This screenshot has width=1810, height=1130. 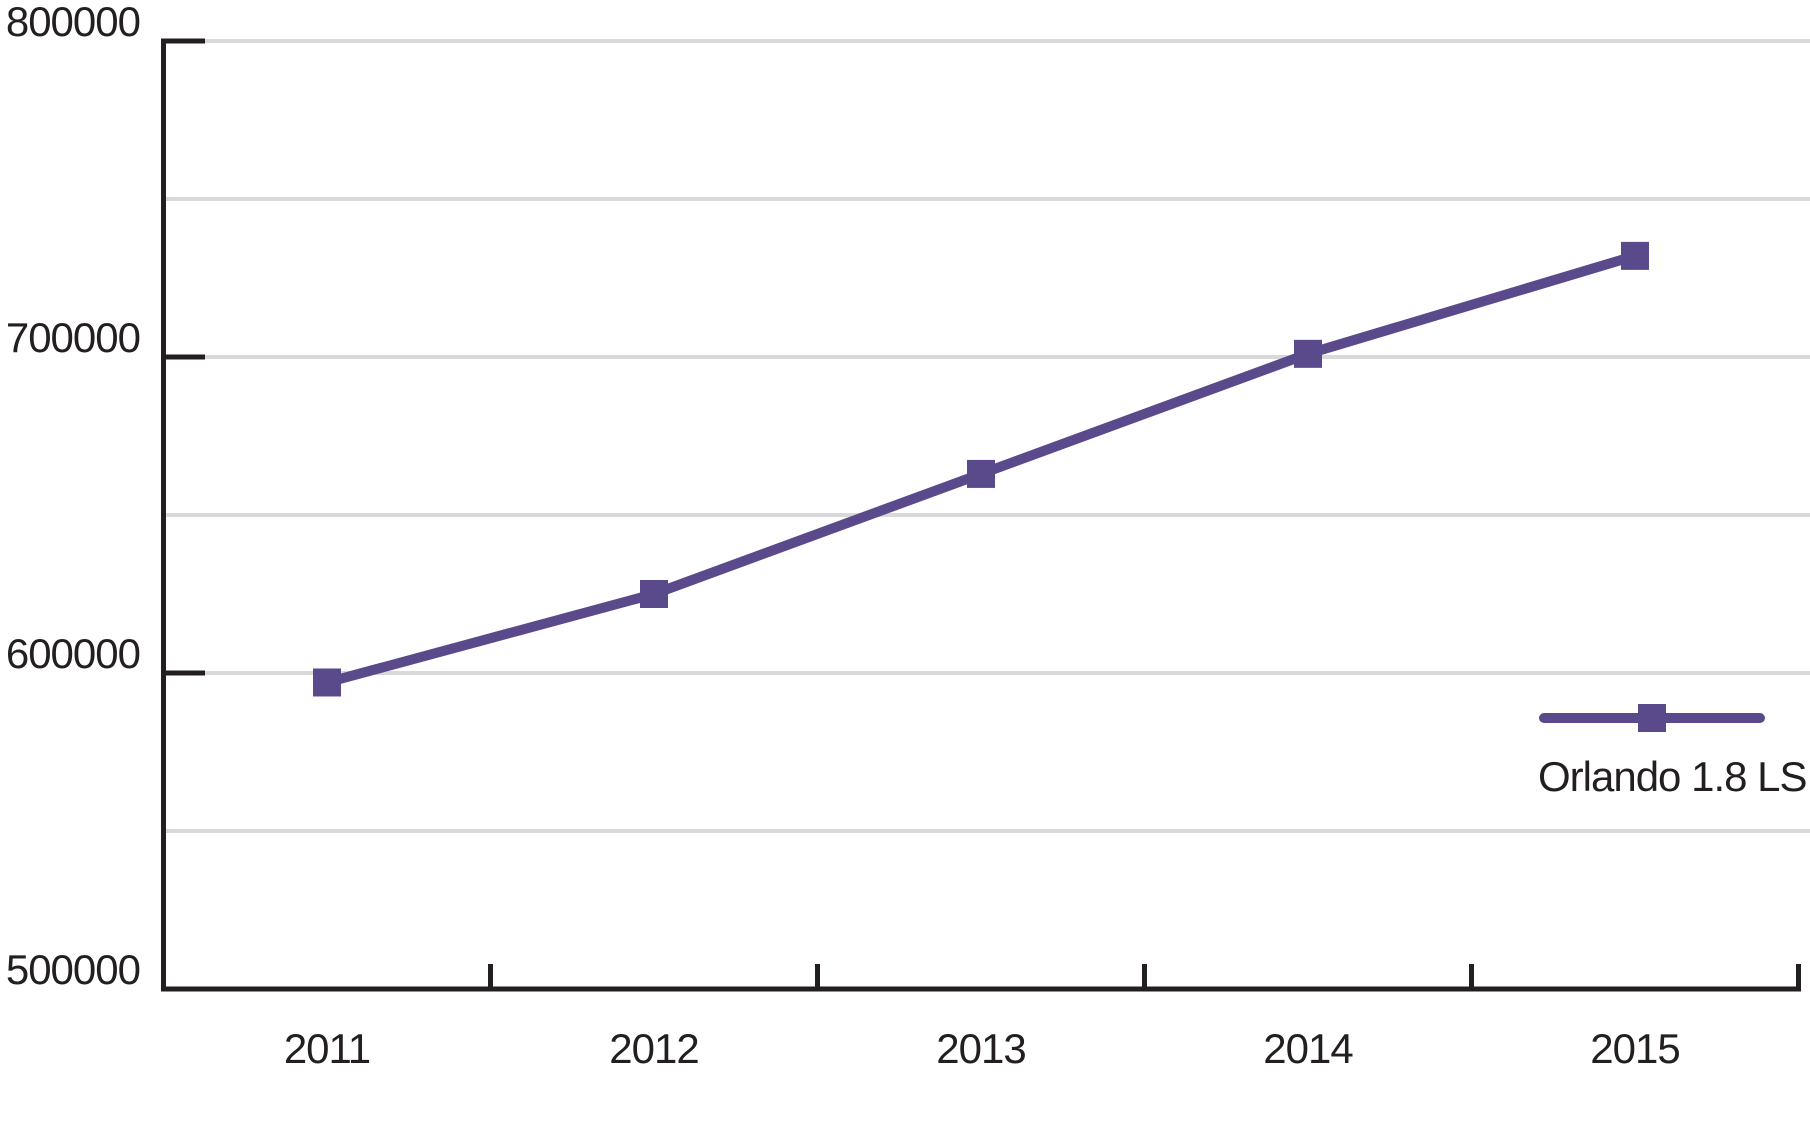 What do you see at coordinates (73, 22) in the screenshot?
I see `y-tick-label: 800000` at bounding box center [73, 22].